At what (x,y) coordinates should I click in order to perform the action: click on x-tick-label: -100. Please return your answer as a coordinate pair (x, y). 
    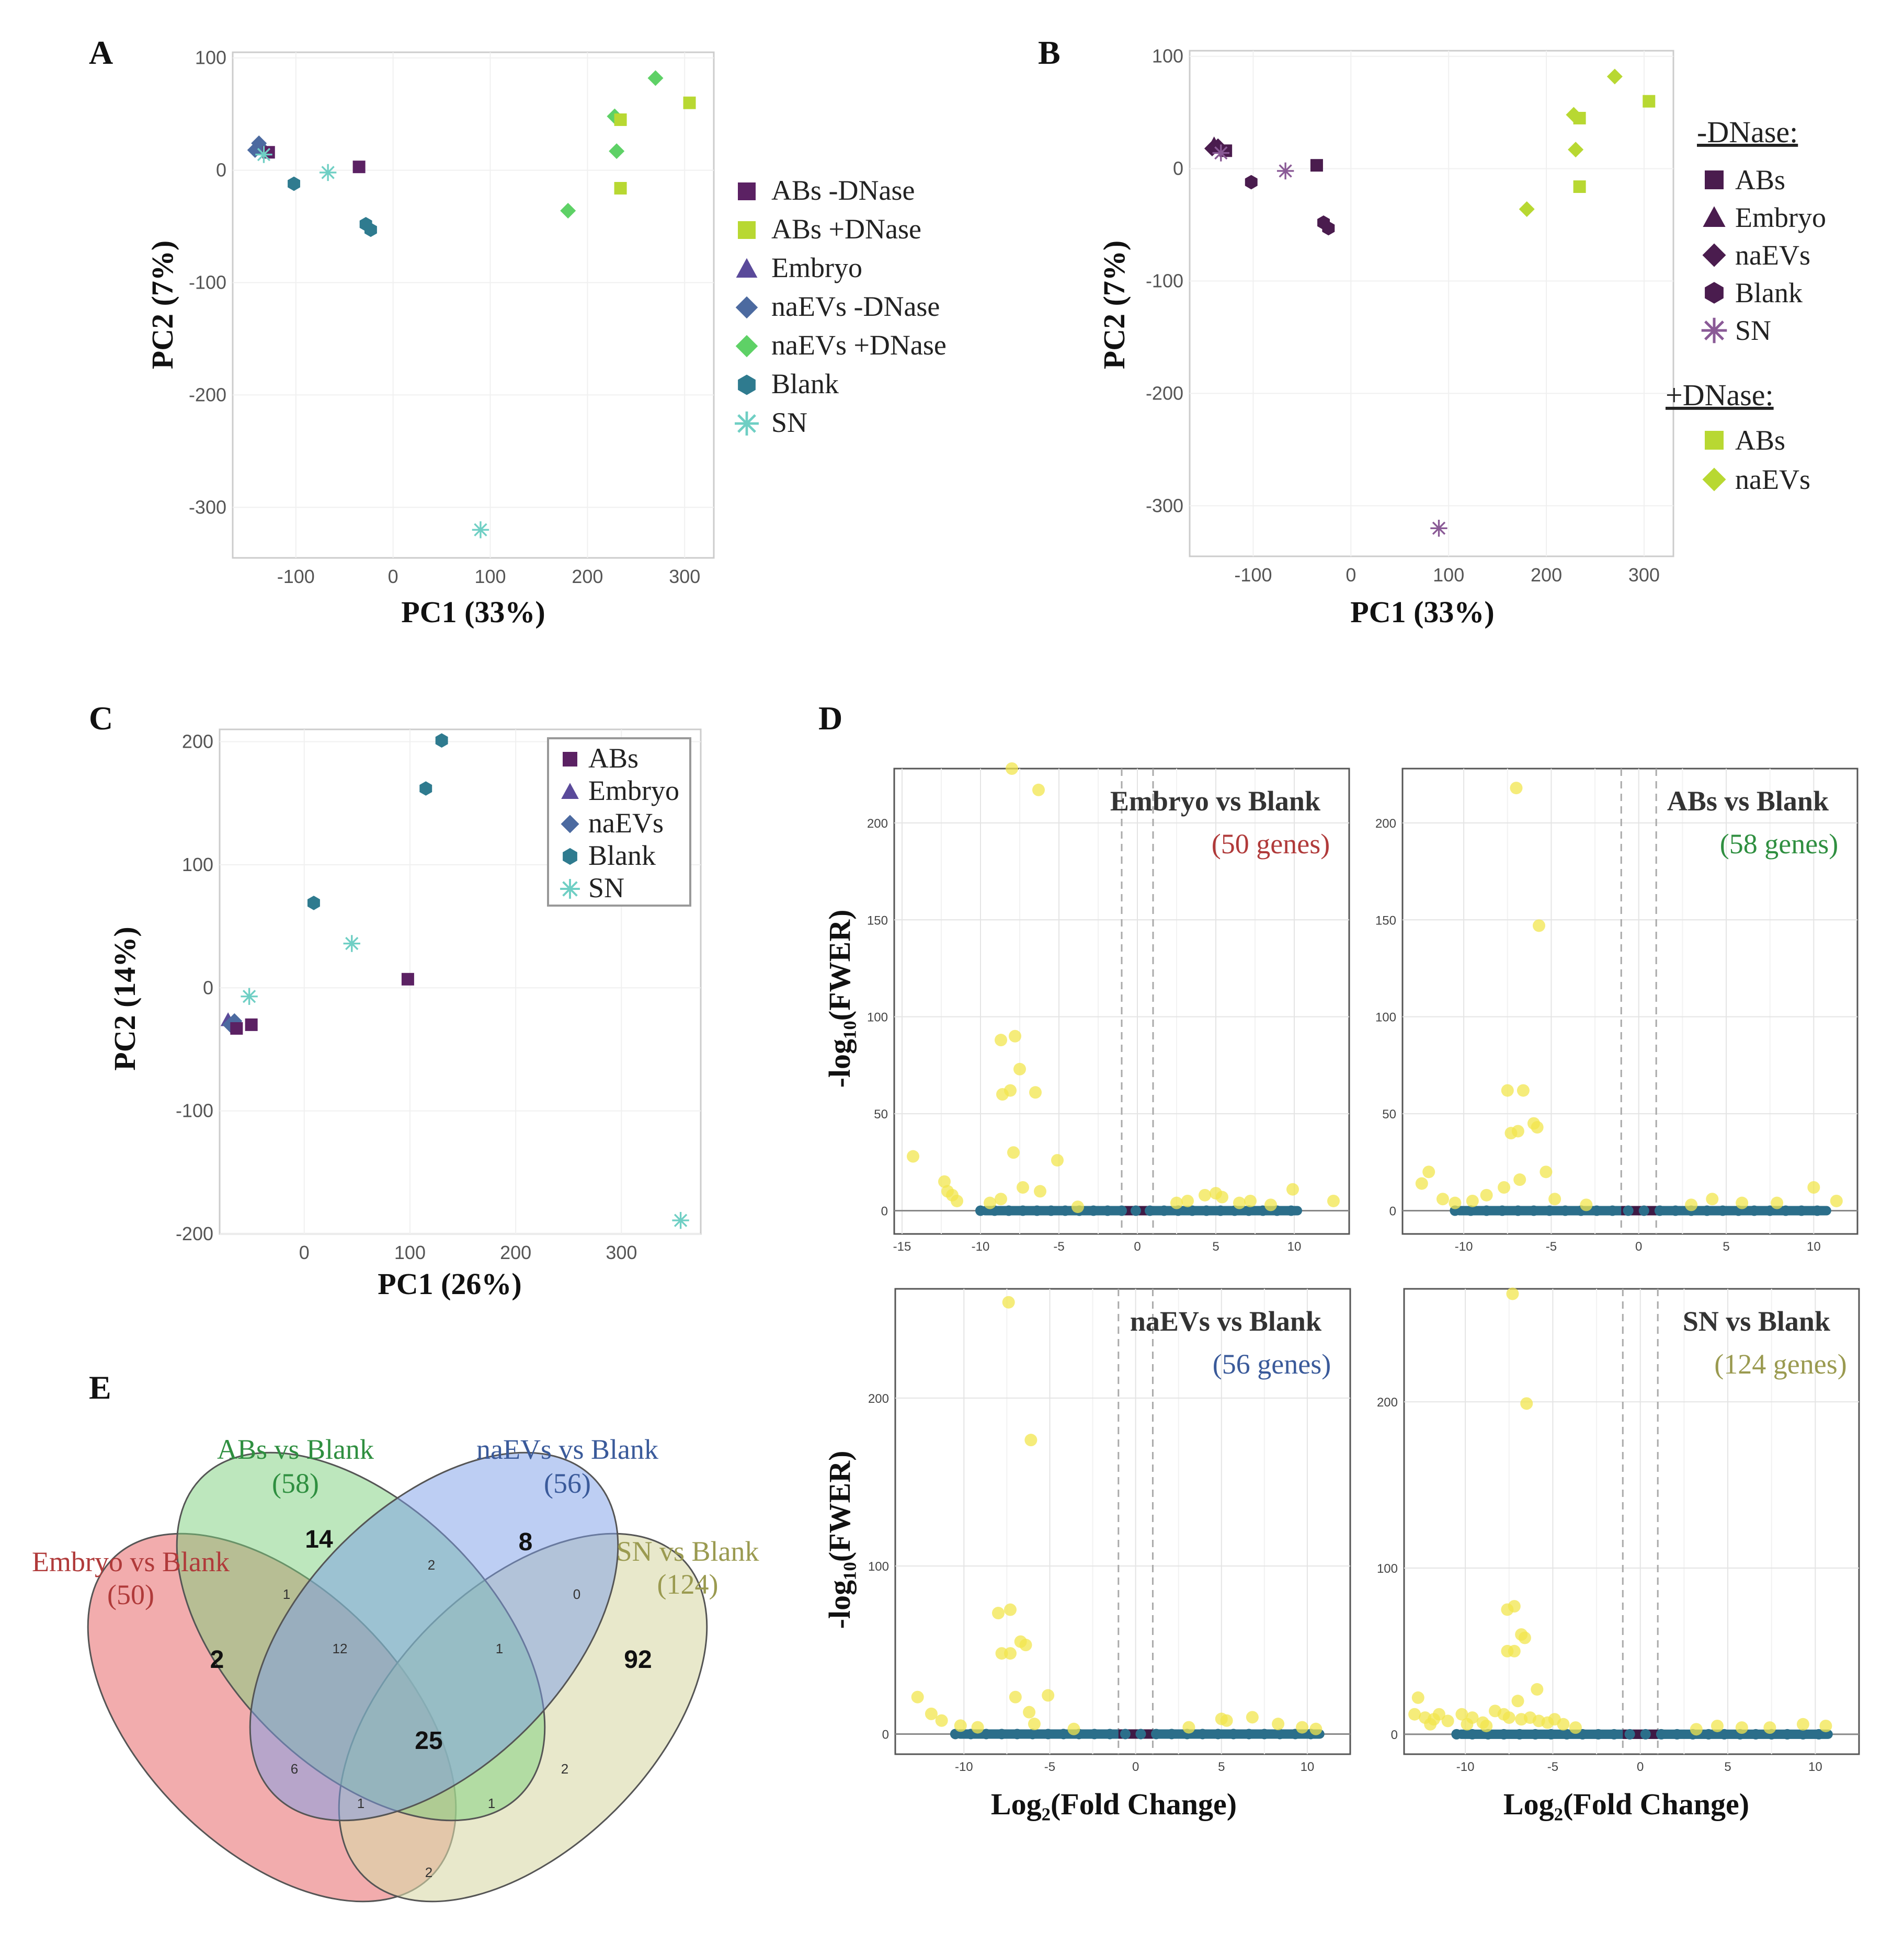
    Looking at the image, I should click on (296, 576).